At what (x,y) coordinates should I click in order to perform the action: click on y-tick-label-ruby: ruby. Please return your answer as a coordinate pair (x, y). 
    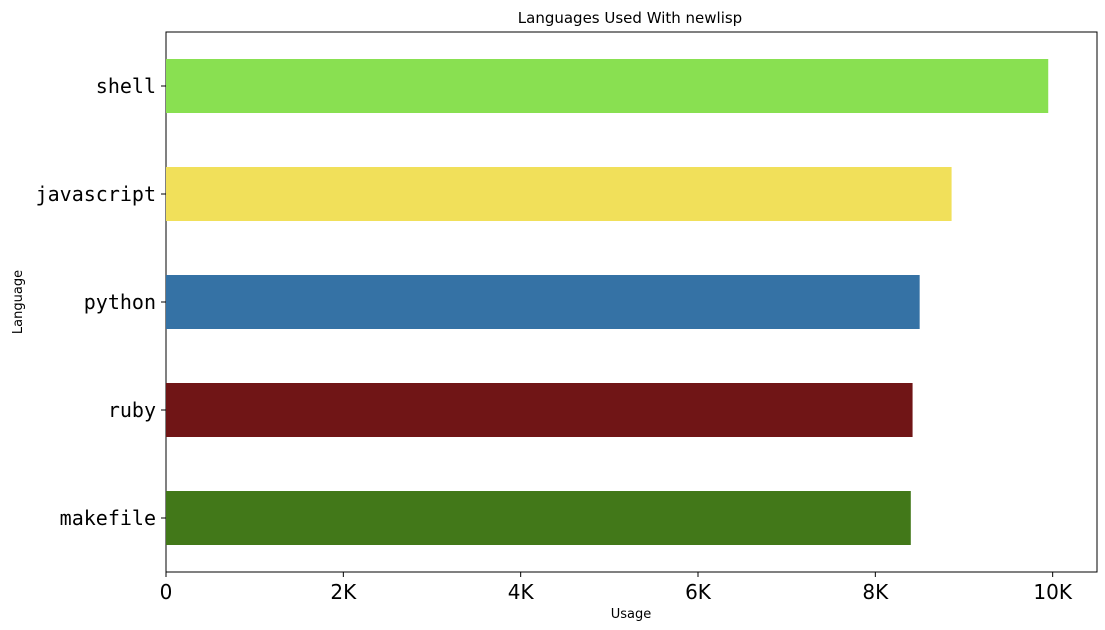
    Looking at the image, I should click on (132, 410).